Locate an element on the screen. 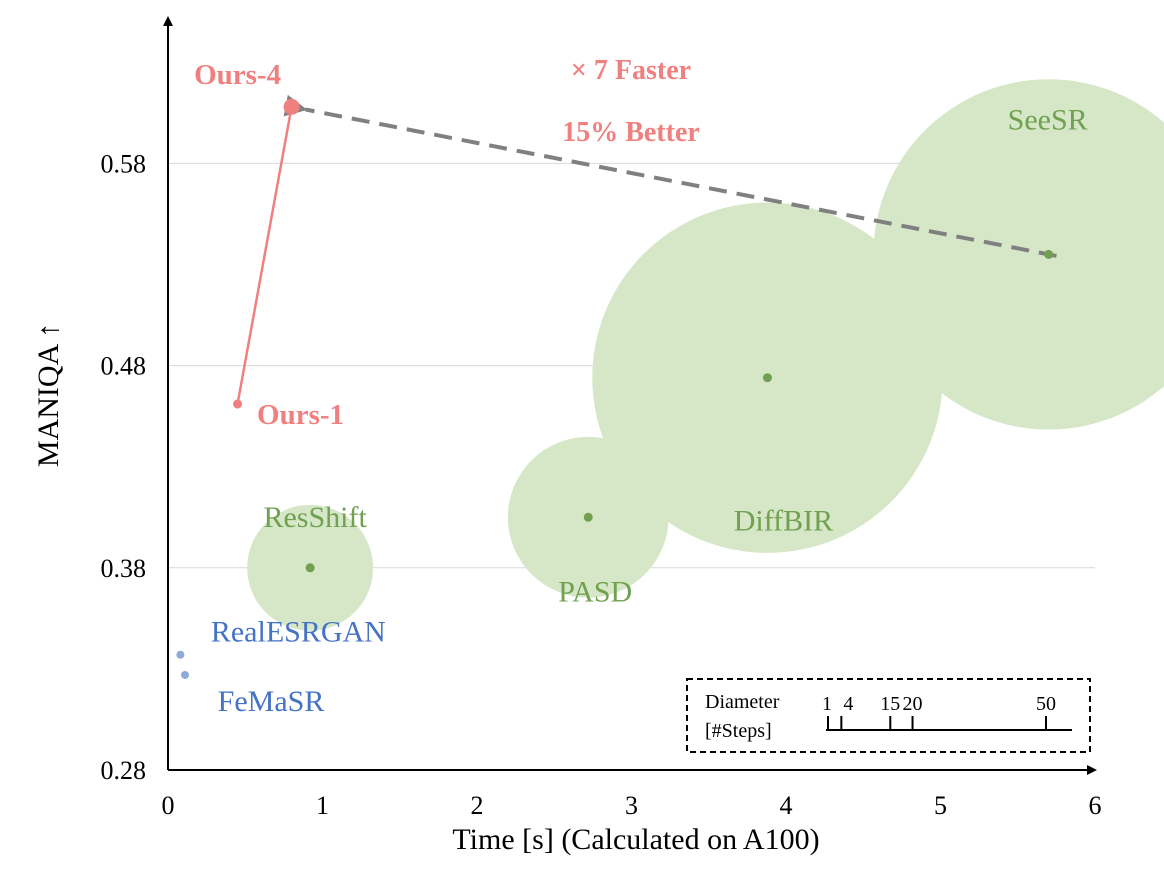  legend-title-diameter: Diameter is located at coordinates (742, 702).